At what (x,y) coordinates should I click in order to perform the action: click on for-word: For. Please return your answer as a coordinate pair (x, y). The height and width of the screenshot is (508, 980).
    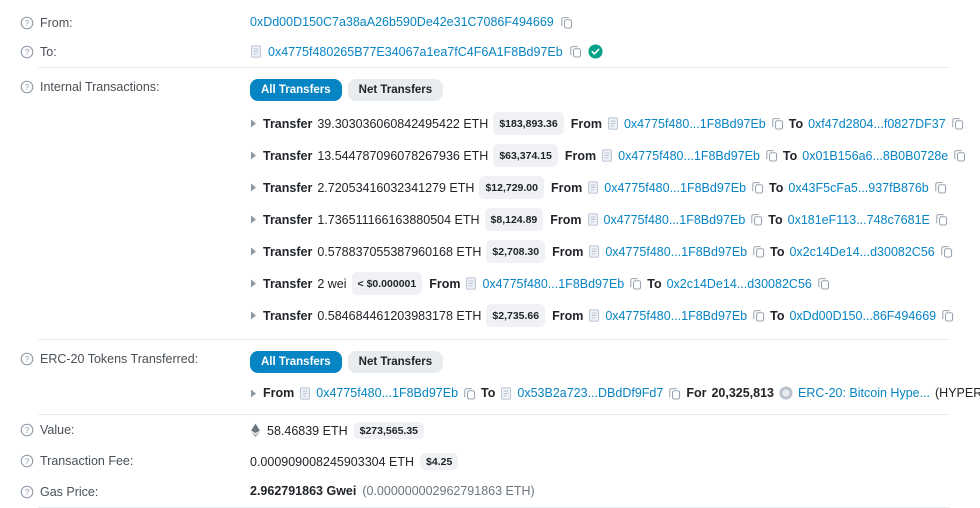
    Looking at the image, I should click on (696, 393).